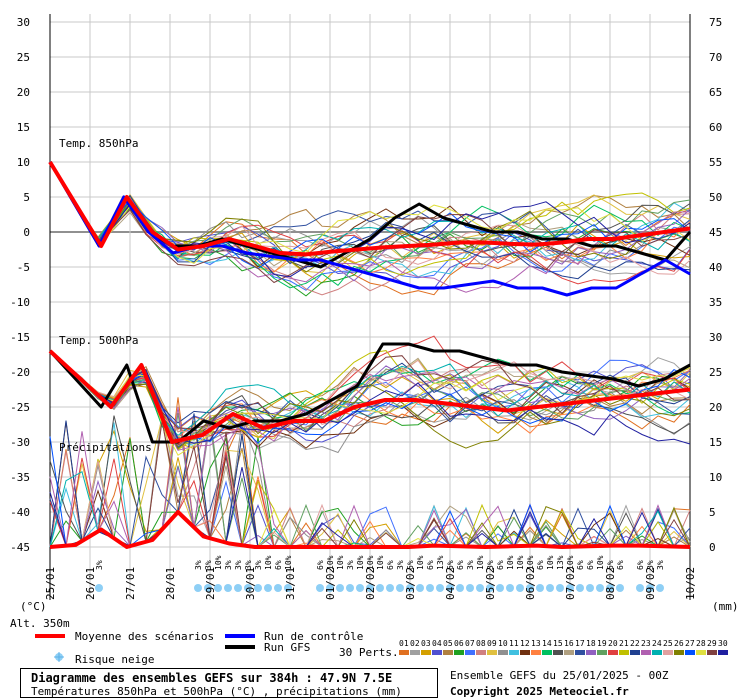 Image resolution: width=740 pixels, height=700 pixels. What do you see at coordinates (715, 22) in the screenshot?
I see `right-tick-label: 75` at bounding box center [715, 22].